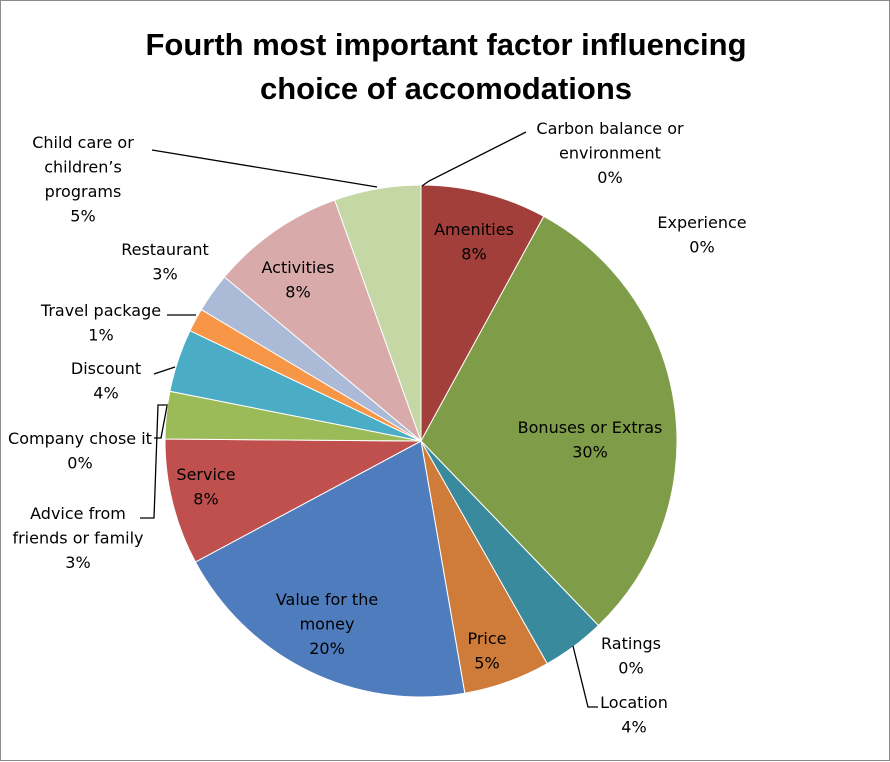 Image resolution: width=890 pixels, height=762 pixels. I want to click on leader-line-company, so click(161, 422).